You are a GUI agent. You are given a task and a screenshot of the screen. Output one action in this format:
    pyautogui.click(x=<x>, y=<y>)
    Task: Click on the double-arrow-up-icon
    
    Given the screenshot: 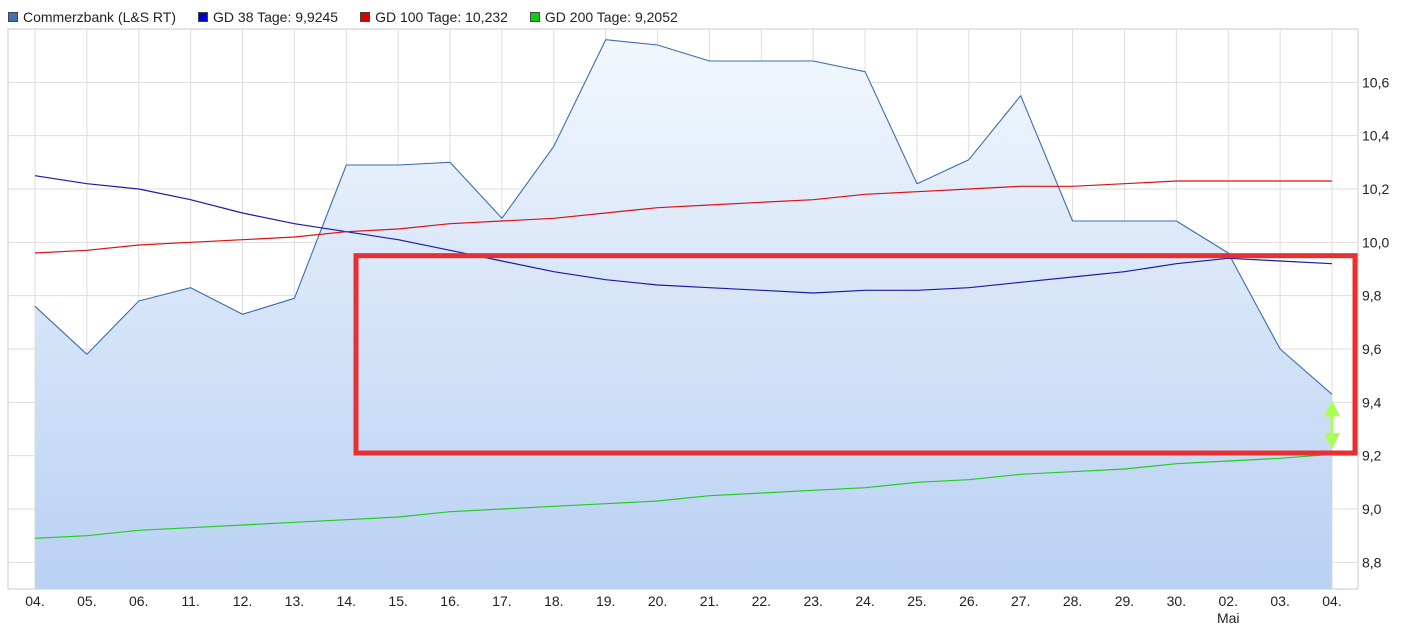 What is the action you would take?
    pyautogui.click(x=1332, y=408)
    